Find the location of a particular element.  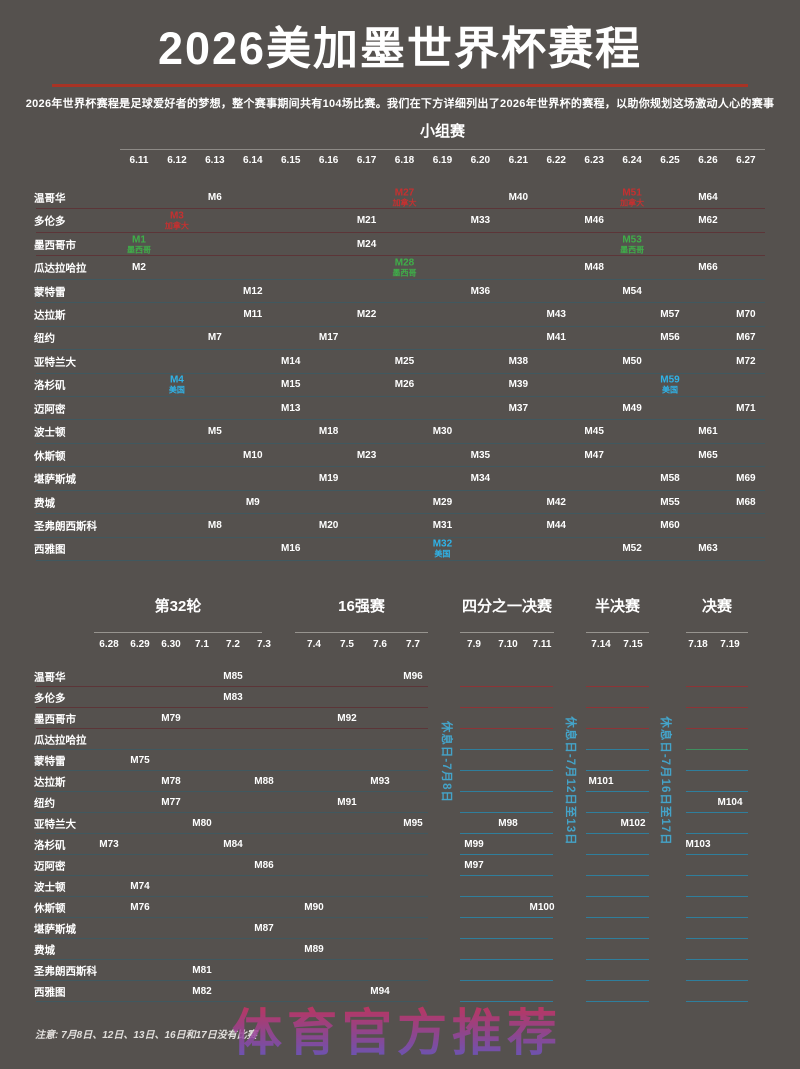

match-cell: M6 is located at coordinates (215, 197).